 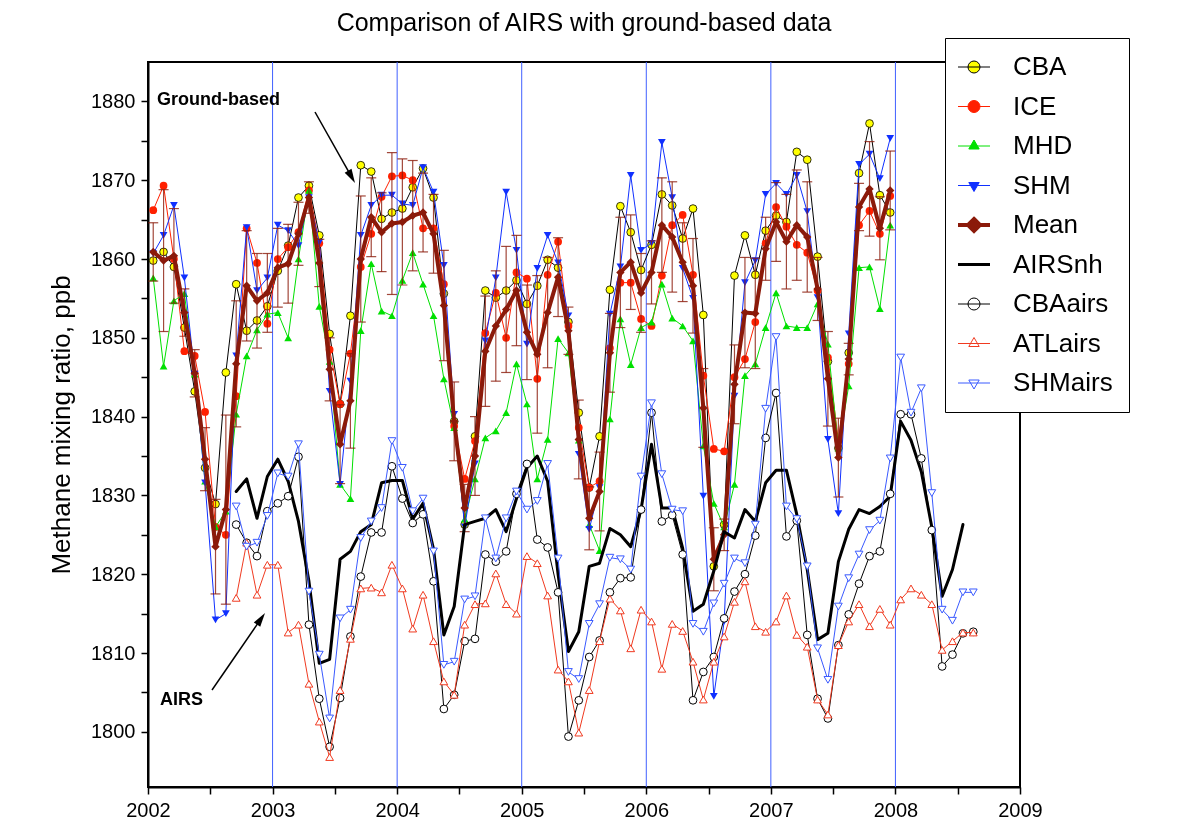 I want to click on legend-label: CBAairs, so click(x=1061, y=303).